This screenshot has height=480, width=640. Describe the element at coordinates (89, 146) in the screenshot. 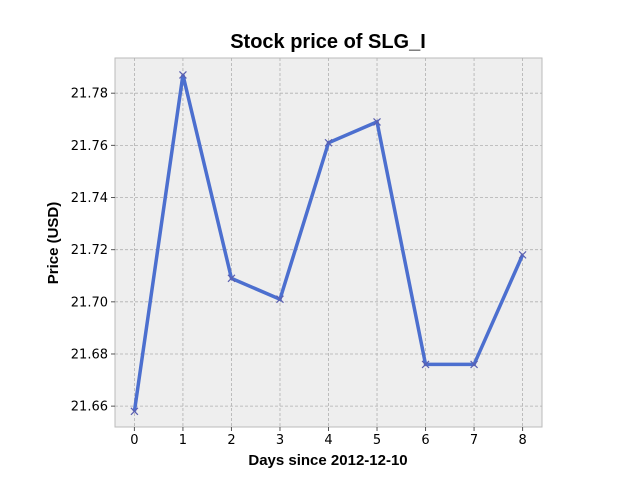

I see `y-tick-label: 21.76` at that location.